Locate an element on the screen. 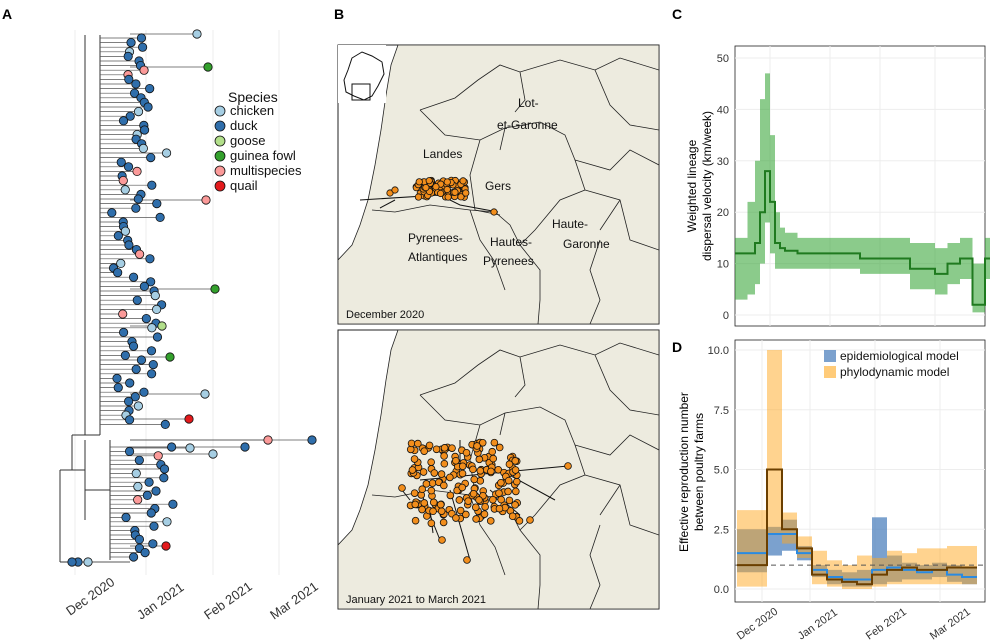  y-tick-label: 7.5 is located at coordinates (721, 411).